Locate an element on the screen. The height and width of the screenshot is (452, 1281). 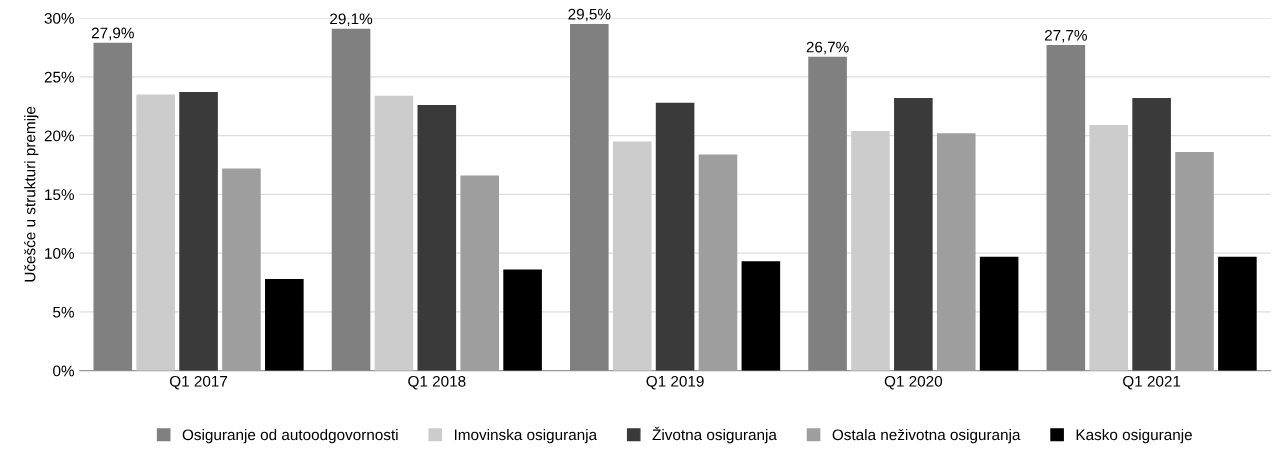
data-label: 26,7% is located at coordinates (827, 48).